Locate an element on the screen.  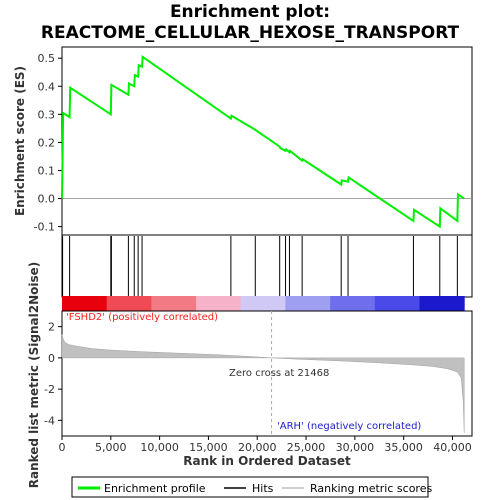
x-tick-label: 40,000 is located at coordinates (452, 447).